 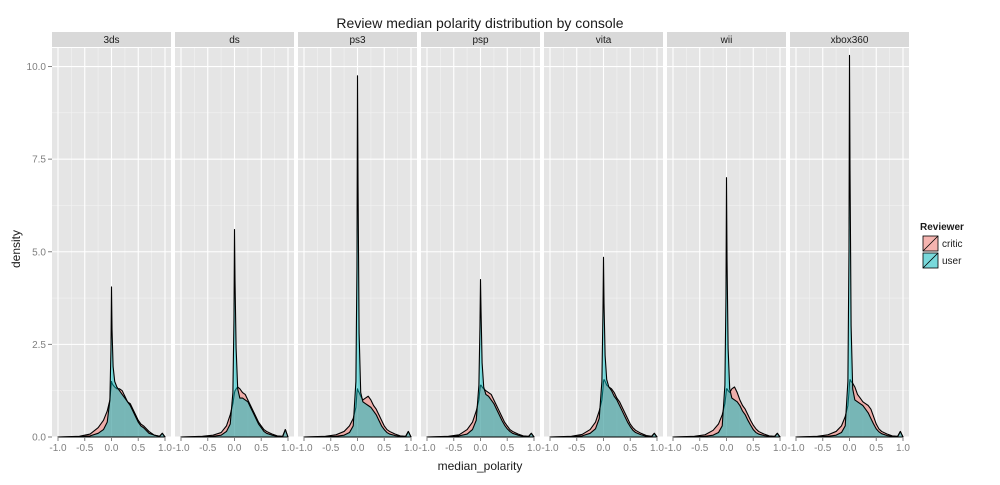 I want to click on strip-label: xbox360, so click(x=850, y=40).